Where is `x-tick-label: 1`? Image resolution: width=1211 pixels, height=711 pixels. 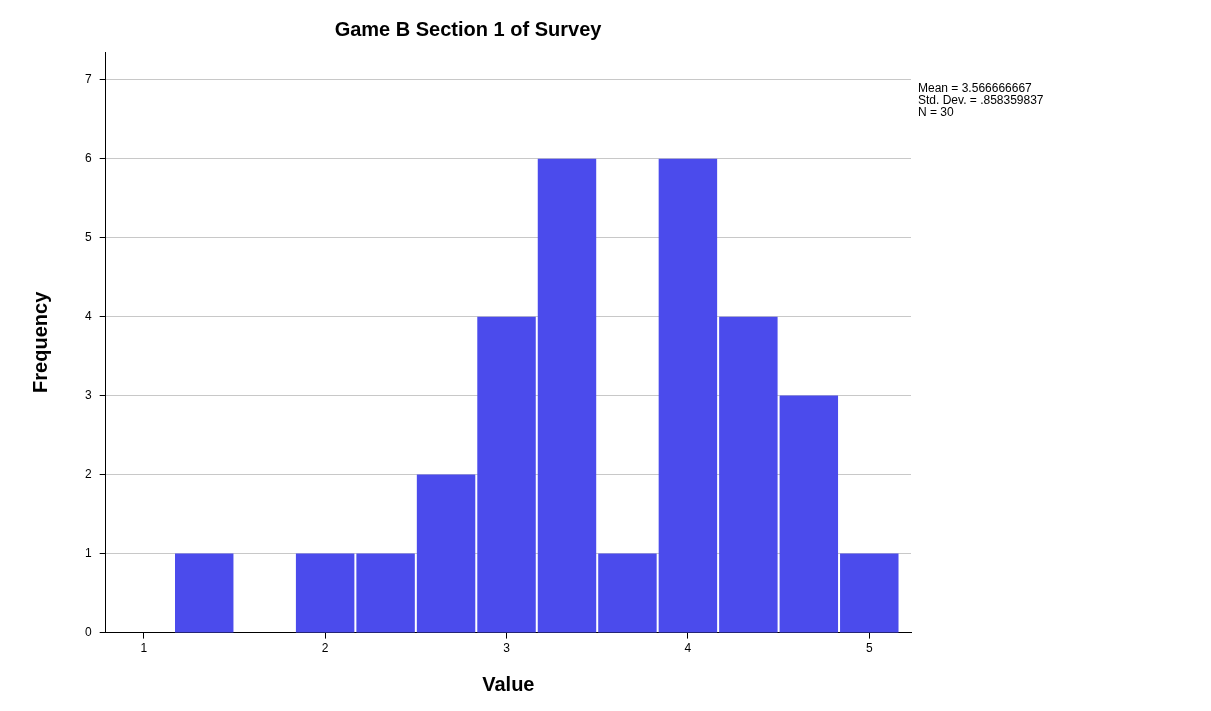 x-tick-label: 1 is located at coordinates (144, 648).